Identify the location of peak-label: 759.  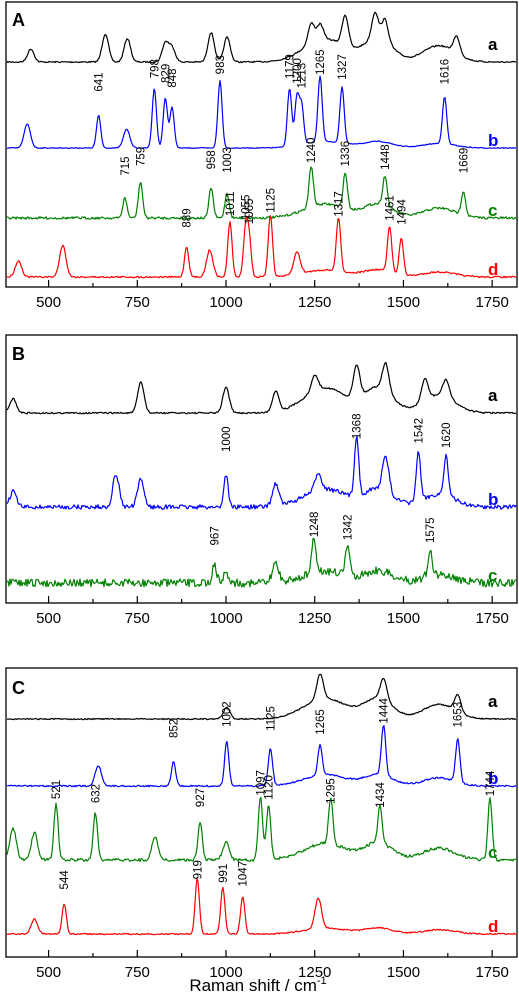
(141, 156).